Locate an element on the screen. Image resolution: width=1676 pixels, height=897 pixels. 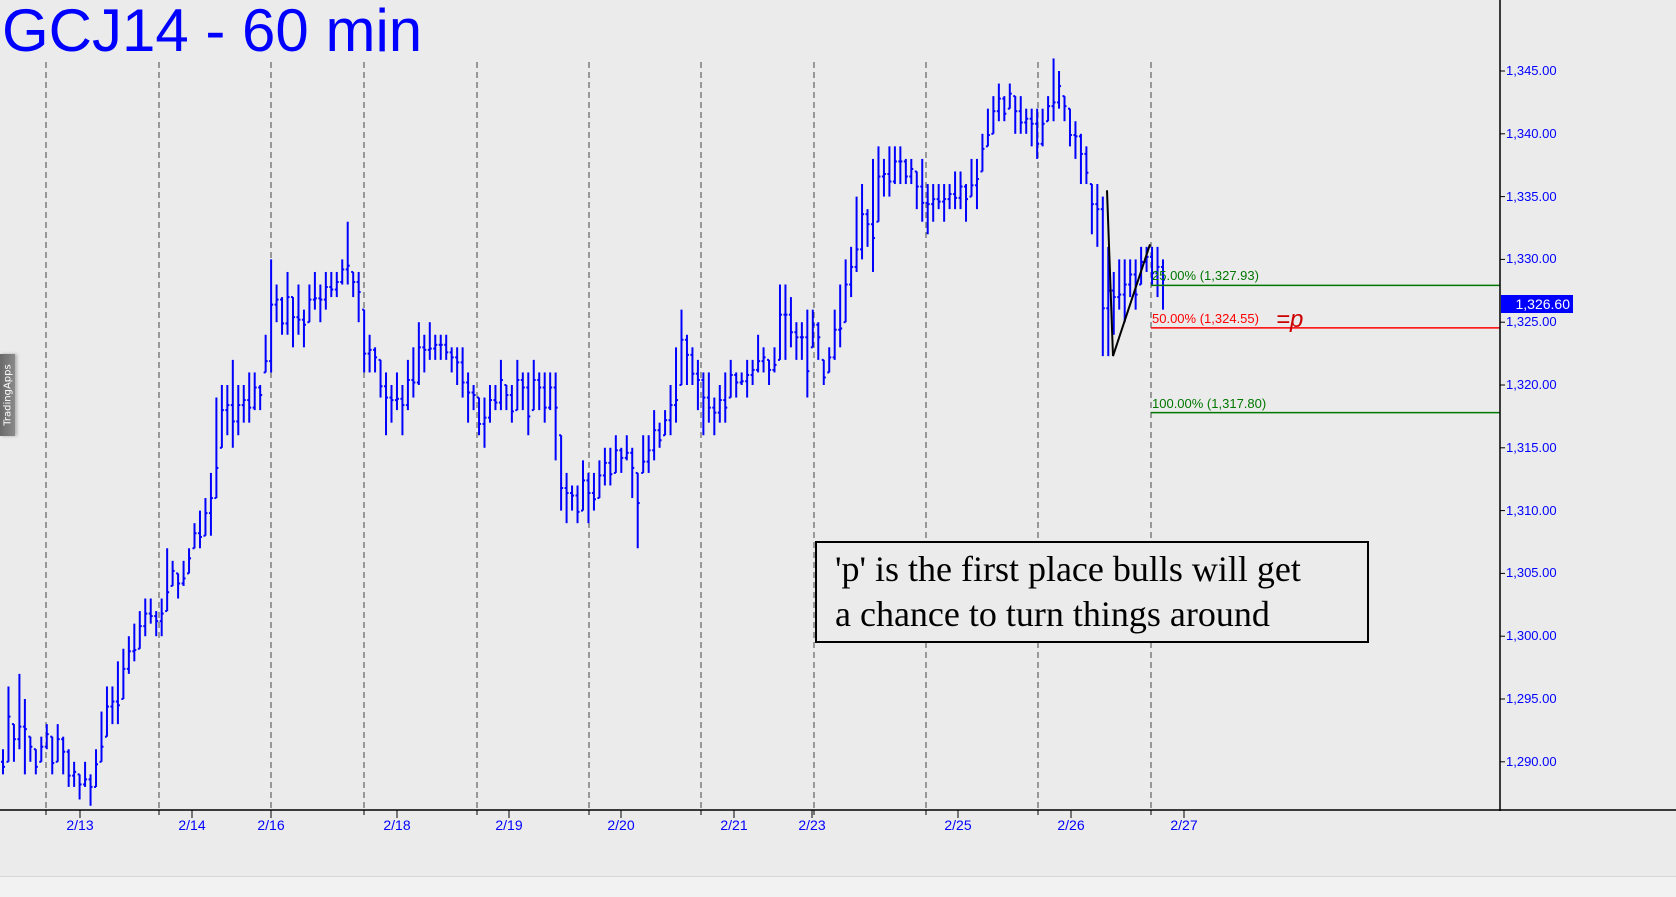
x-tick-label: 2/14 is located at coordinates (192, 825).